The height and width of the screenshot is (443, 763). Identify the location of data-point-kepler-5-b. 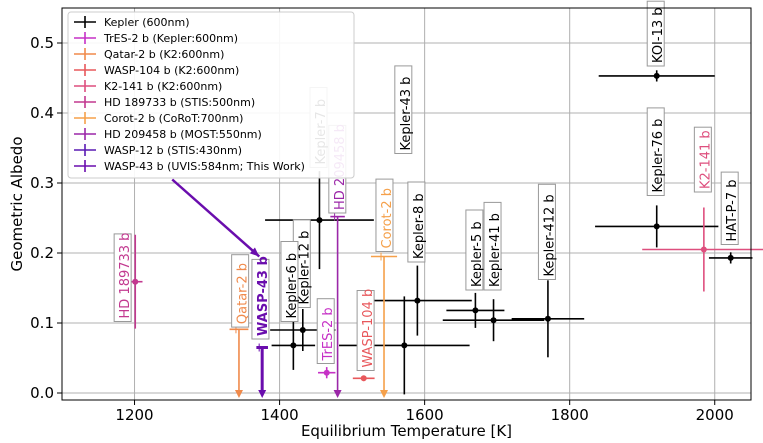
(475, 310).